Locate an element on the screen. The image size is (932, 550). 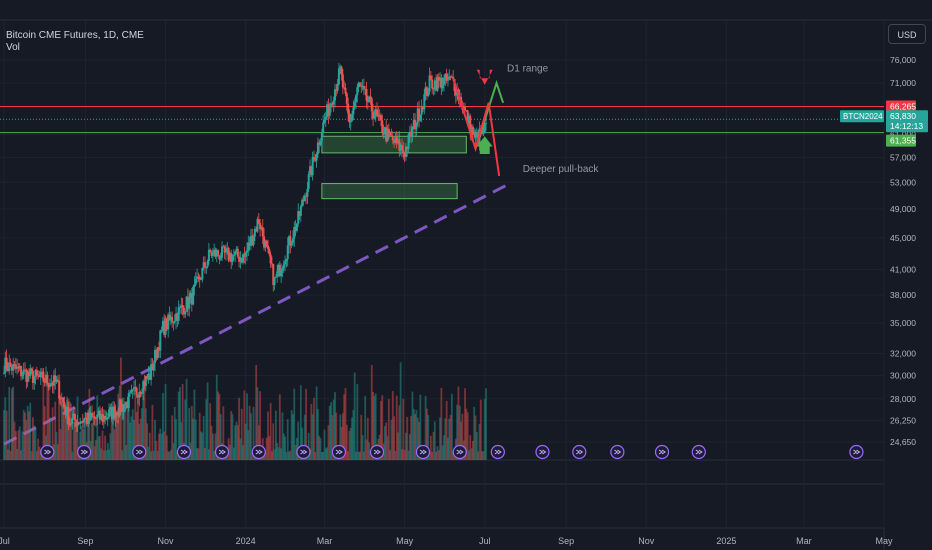
currency-selector: USD is located at coordinates (907, 34).